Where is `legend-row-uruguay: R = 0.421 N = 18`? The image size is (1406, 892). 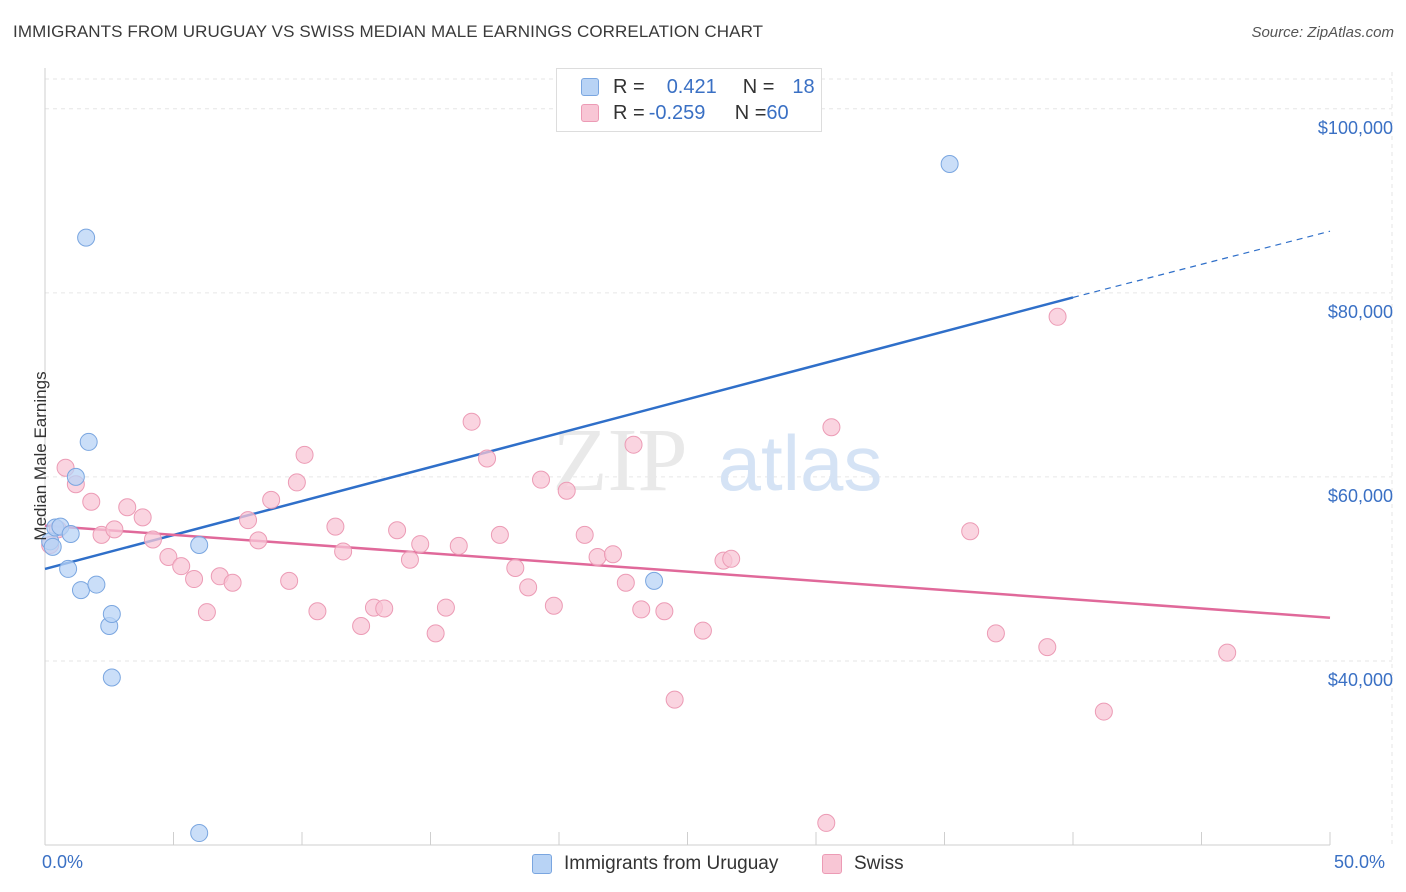
legend-row-uruguay: R = 0.421 N = 18 is located at coordinates (698, 87).